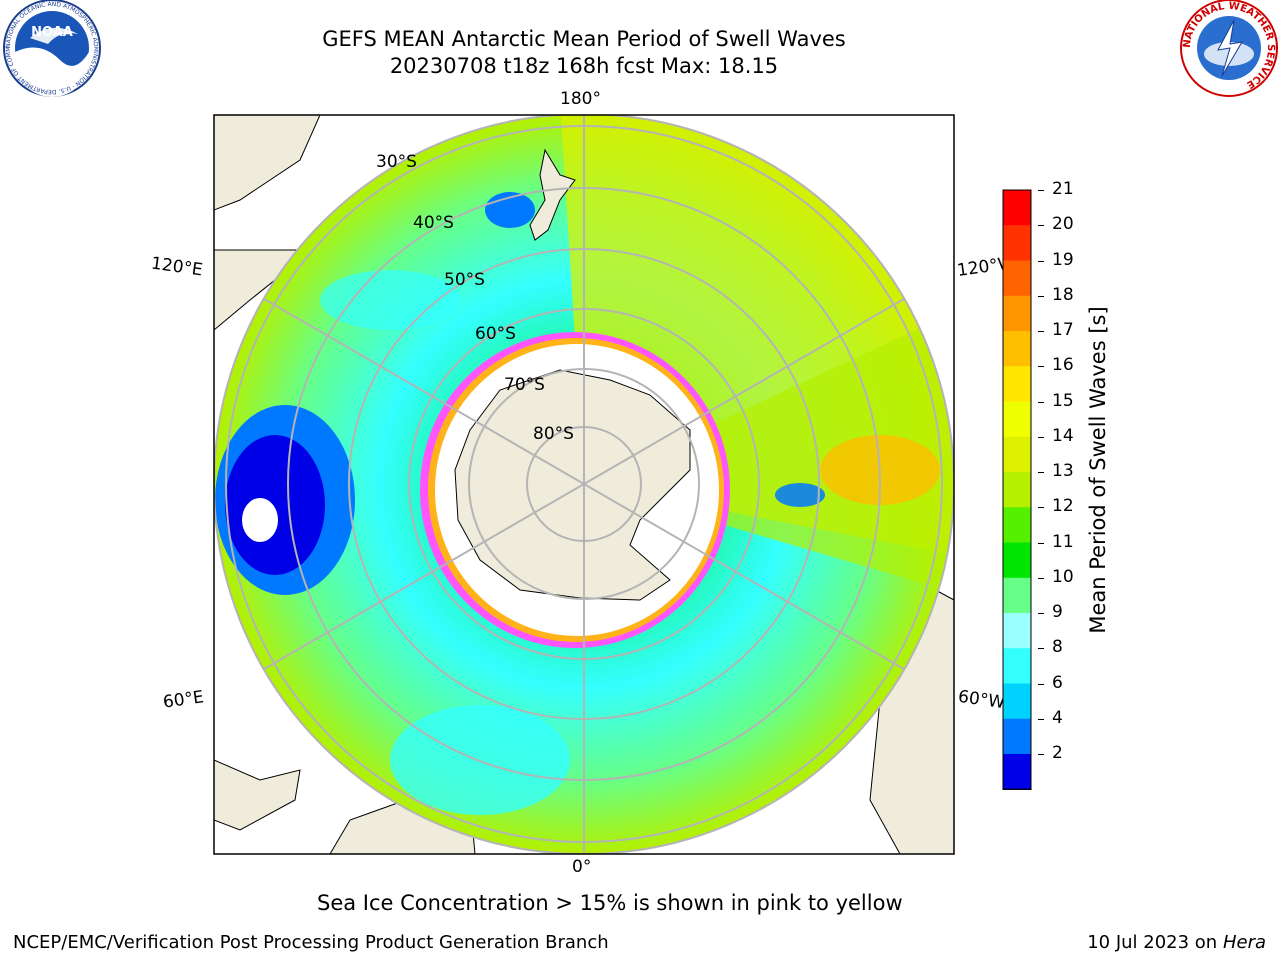 This screenshot has width=1280, height=960. What do you see at coordinates (433, 223) in the screenshot?
I see `lat-label-40s: 40°S` at bounding box center [433, 223].